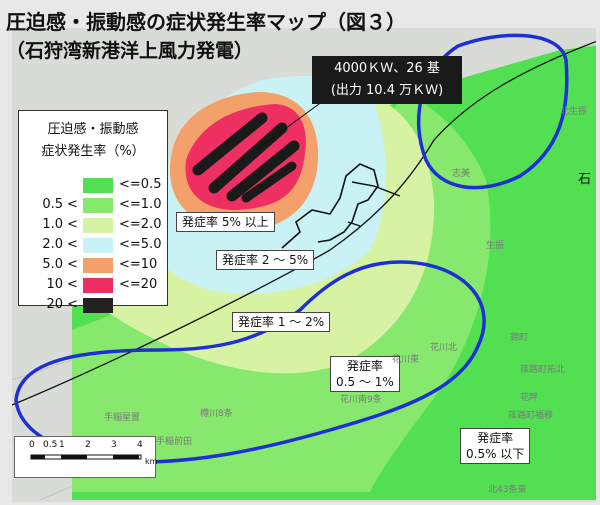  I want to click on place-name-teine-hoshioki: 手稲星置, so click(122, 418).